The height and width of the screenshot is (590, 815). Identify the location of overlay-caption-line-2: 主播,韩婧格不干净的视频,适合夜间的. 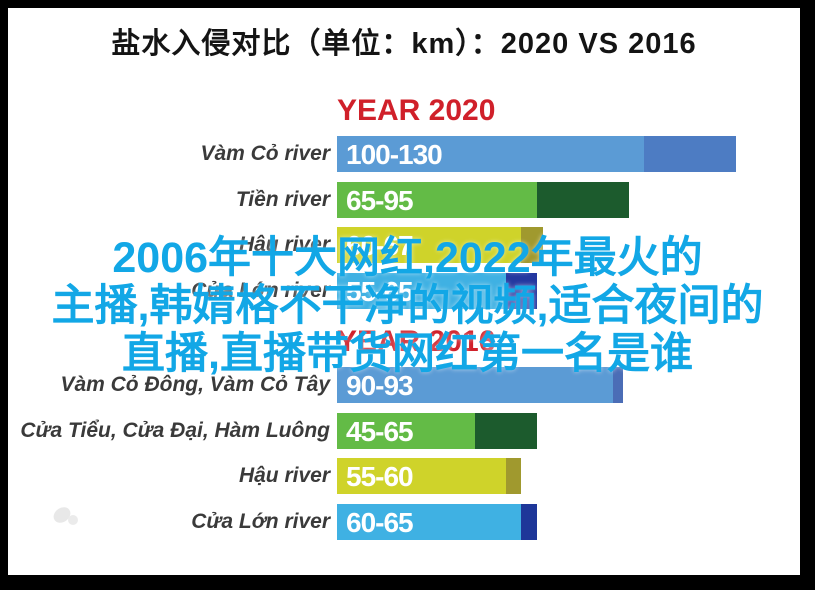
(407, 306).